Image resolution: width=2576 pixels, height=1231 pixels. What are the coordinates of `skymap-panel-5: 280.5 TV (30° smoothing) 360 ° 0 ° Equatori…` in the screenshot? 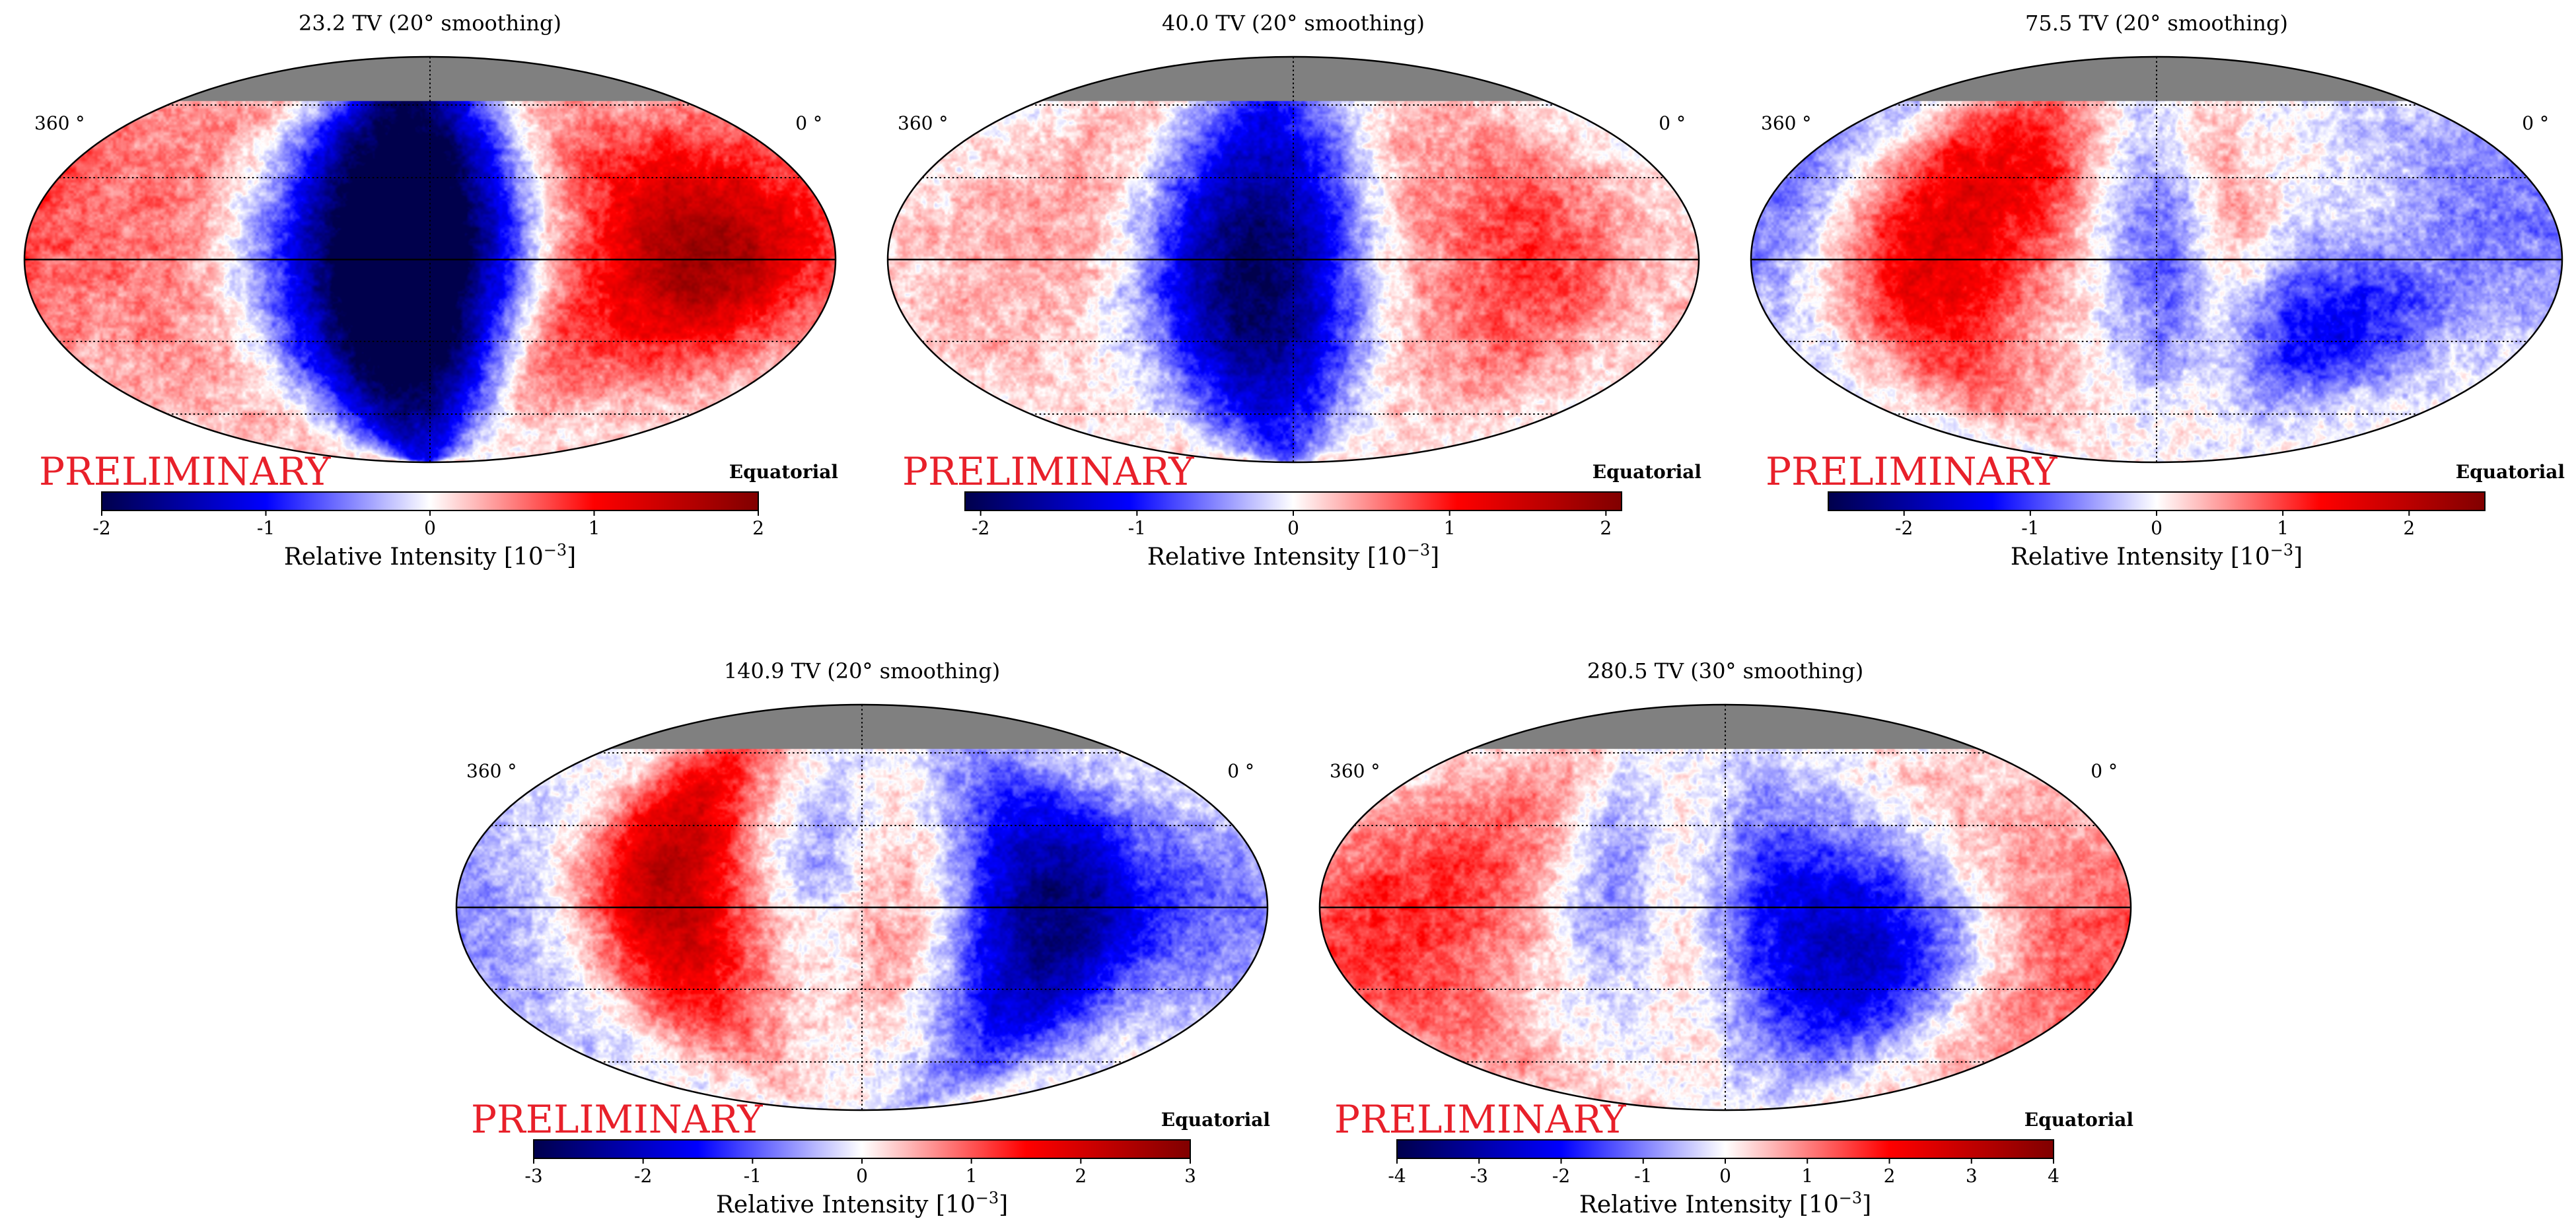 It's located at (1727, 938).